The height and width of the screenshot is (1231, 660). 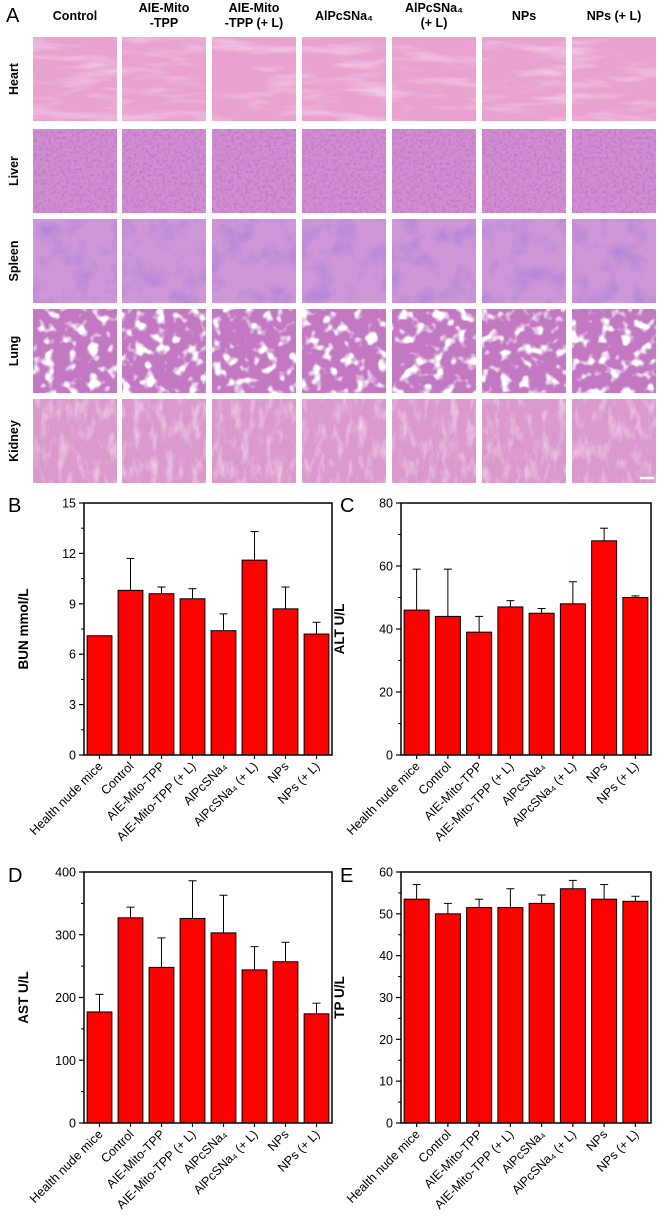 I want to click on y-axis-label: AST U/L, so click(x=23, y=997).